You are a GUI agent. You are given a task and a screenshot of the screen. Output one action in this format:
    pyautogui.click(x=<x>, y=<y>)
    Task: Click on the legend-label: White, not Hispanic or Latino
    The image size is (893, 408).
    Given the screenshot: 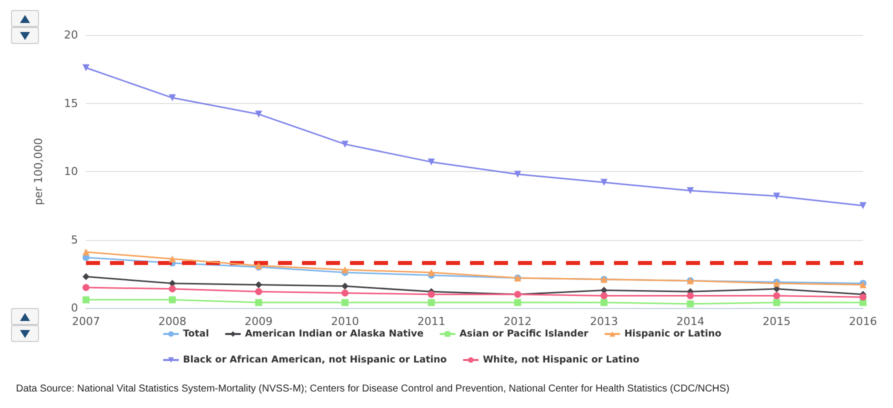 What is the action you would take?
    pyautogui.click(x=561, y=360)
    